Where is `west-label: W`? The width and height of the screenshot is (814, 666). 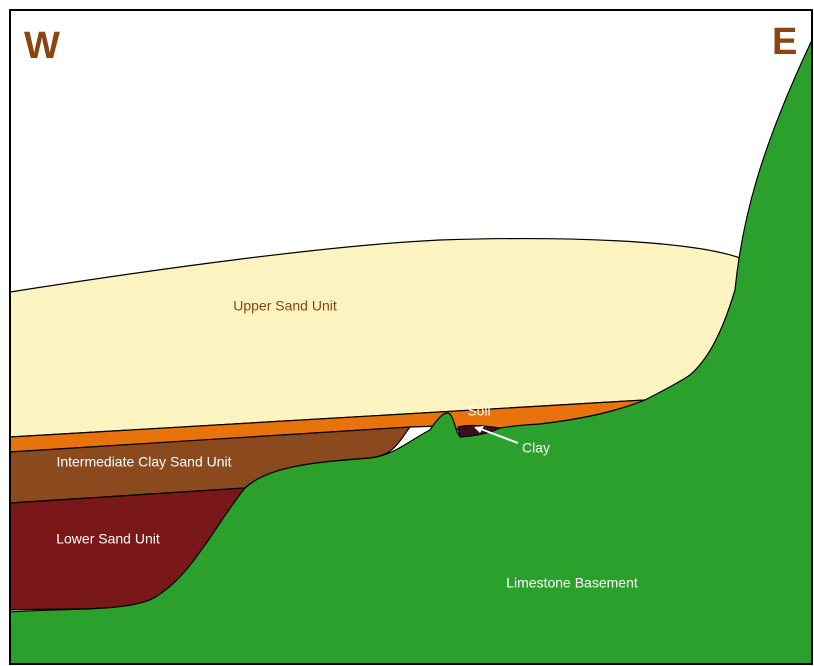 west-label: W is located at coordinates (42, 46).